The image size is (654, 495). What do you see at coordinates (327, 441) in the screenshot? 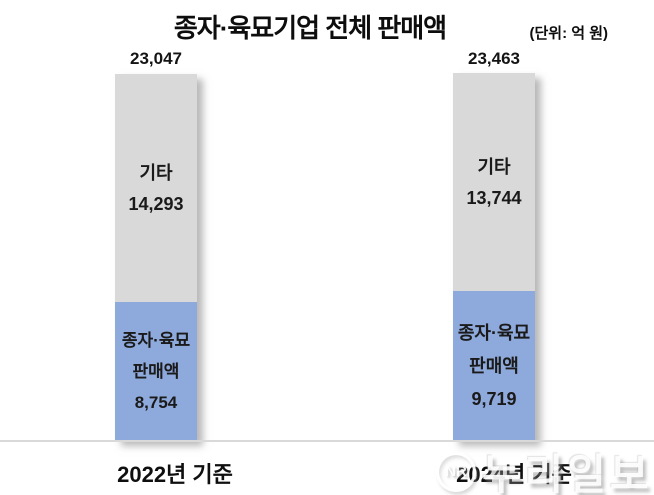
I see `axis-baseline` at bounding box center [327, 441].